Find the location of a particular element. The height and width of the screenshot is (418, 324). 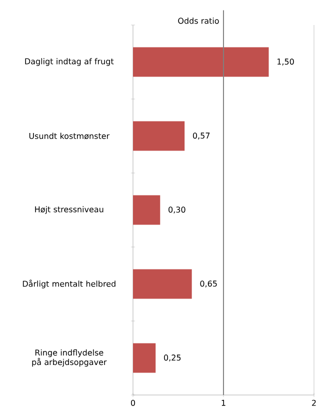

ref-line-label: Odds ratio is located at coordinates (198, 21).